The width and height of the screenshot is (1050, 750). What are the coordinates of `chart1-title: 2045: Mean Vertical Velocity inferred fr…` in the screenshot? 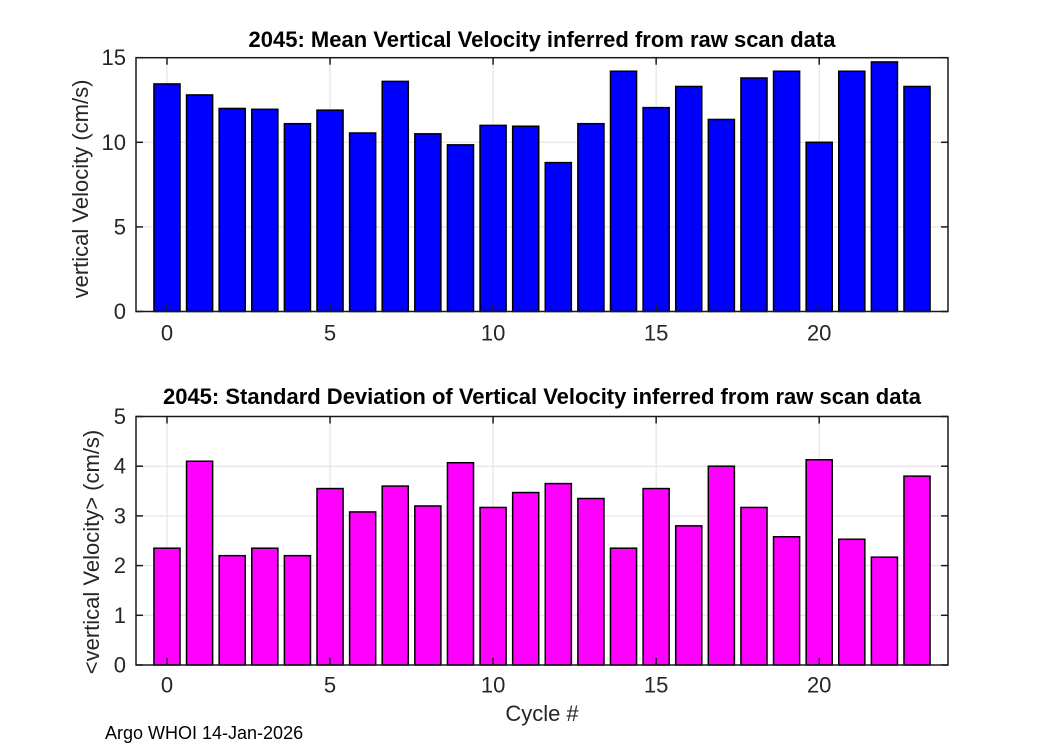 It's located at (542, 39).